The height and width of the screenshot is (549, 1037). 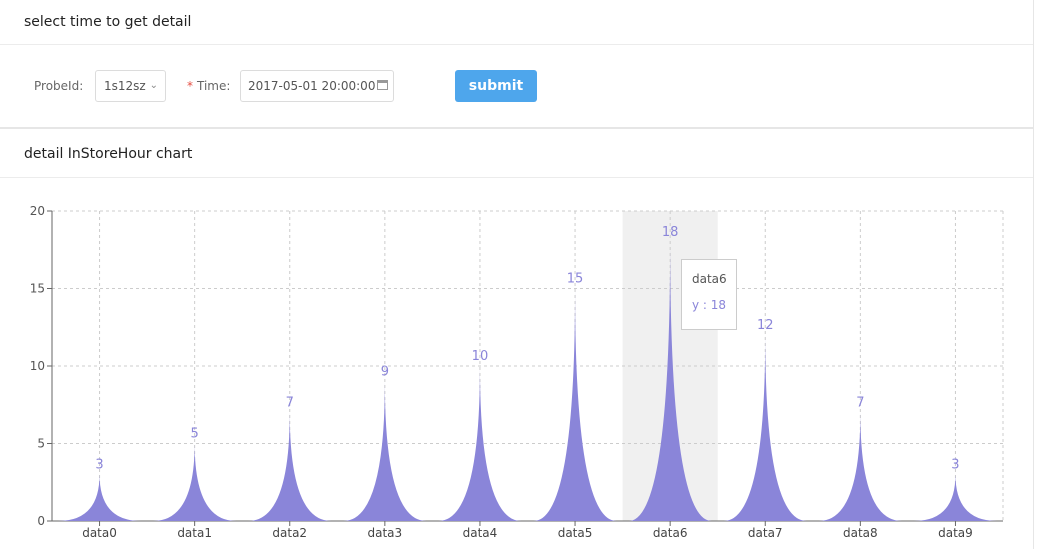 I want to click on y-tick-label: 10, so click(x=37, y=366).